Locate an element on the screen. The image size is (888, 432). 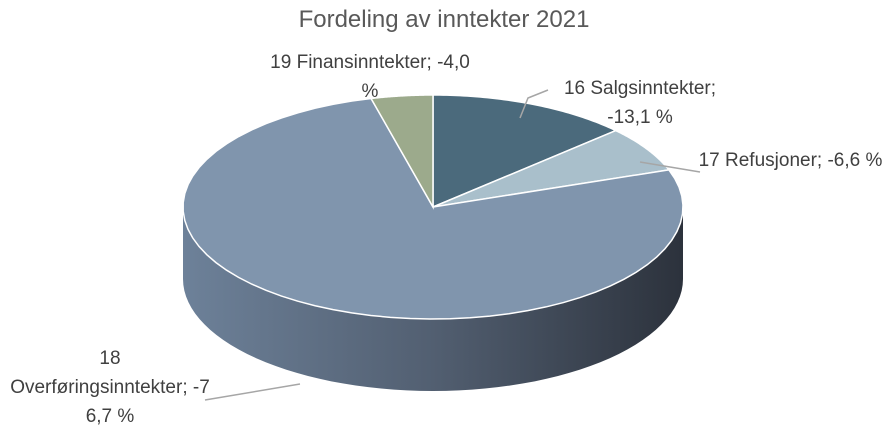
data-label: 17 Refusjoner; -6,6 % is located at coordinates (790, 160).